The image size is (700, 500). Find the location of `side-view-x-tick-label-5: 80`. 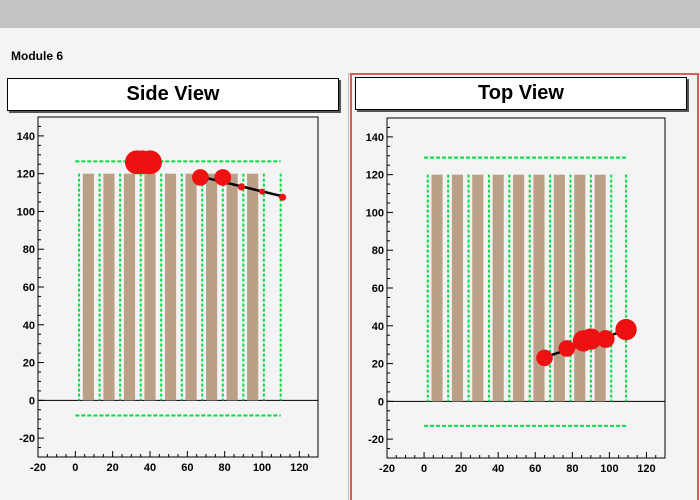

side-view-x-tick-label-5: 80 is located at coordinates (225, 468).